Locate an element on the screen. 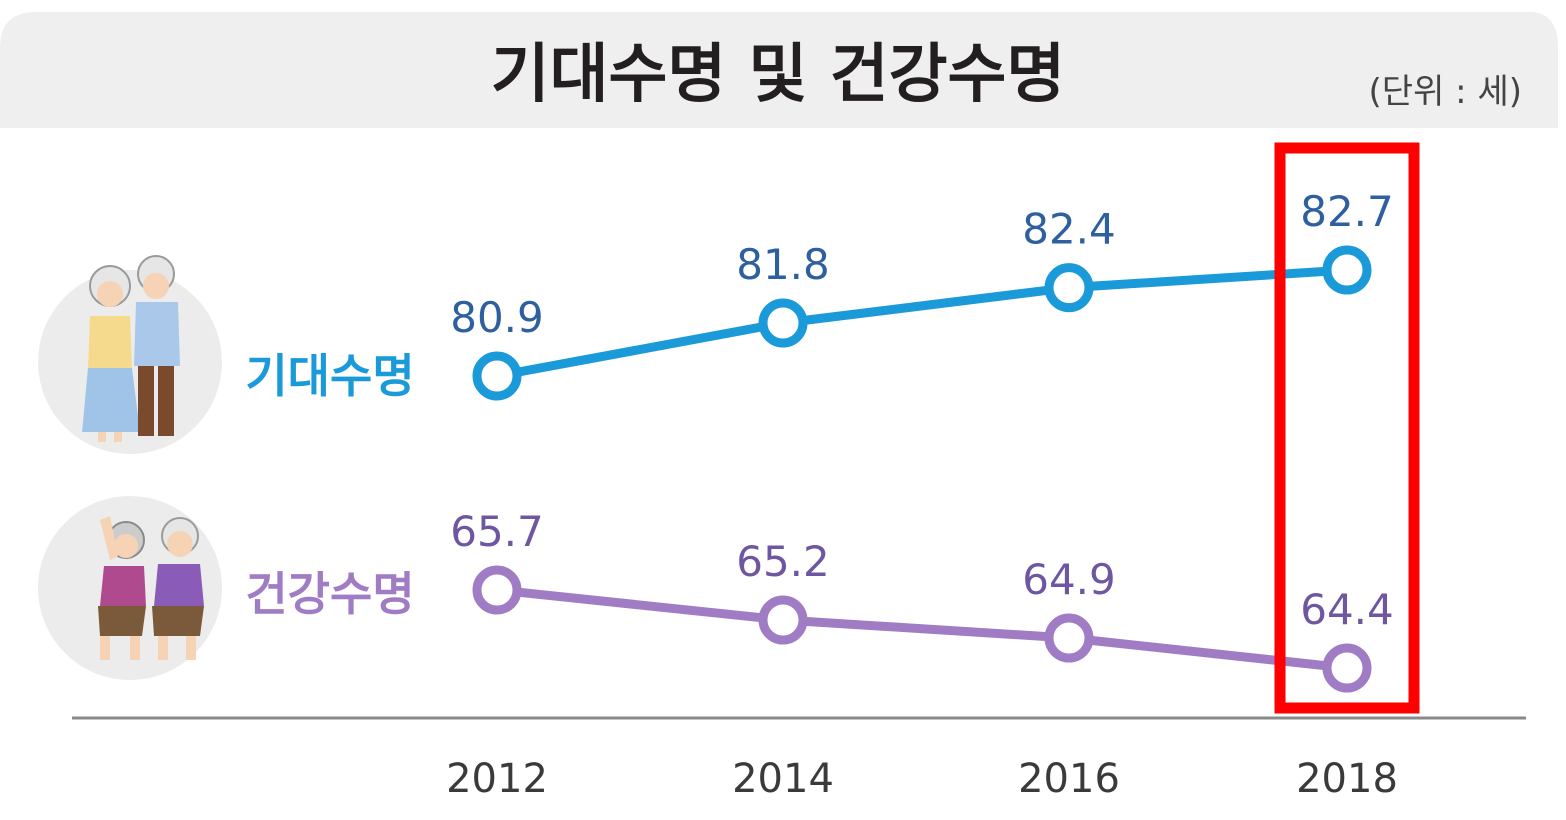  x-tick-label: 2016 is located at coordinates (1069, 779).